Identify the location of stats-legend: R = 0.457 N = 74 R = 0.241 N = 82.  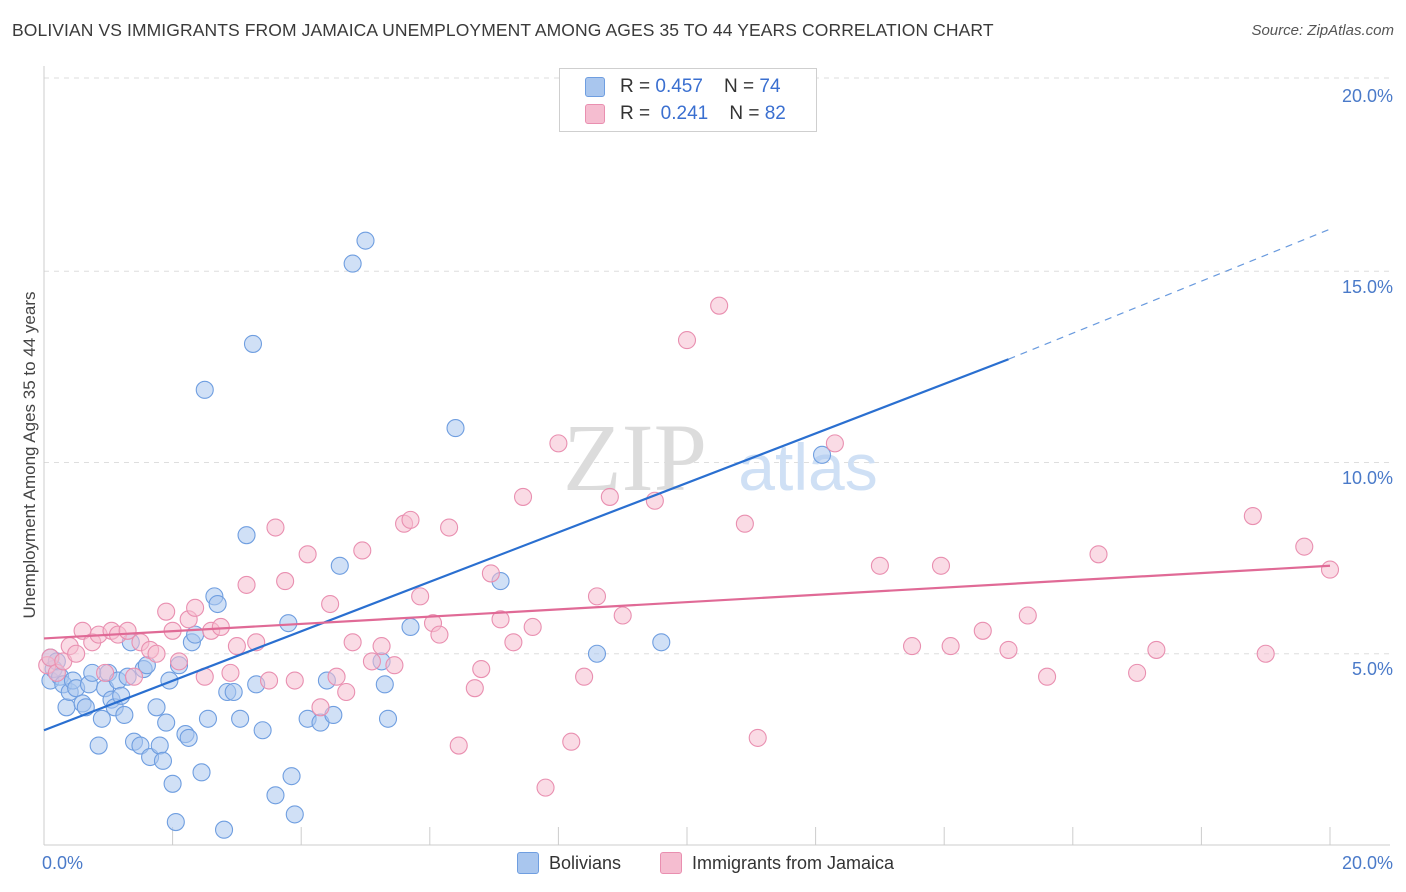
(688, 100).